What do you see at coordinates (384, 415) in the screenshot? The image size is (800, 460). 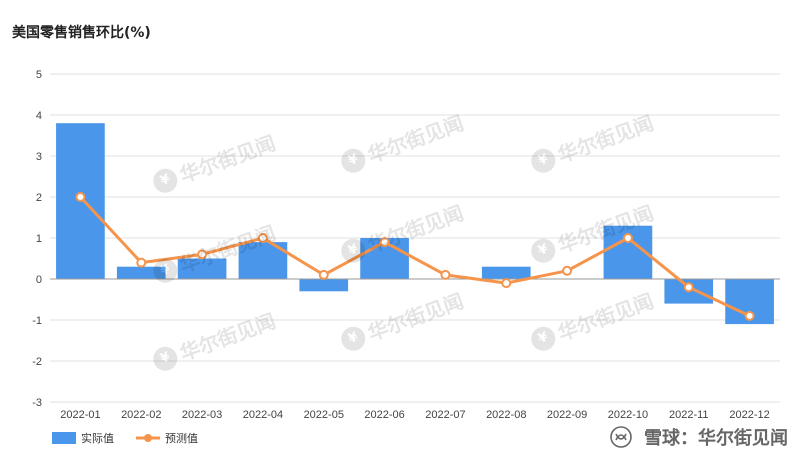 I see `x-tick-label: 2022-06` at bounding box center [384, 415].